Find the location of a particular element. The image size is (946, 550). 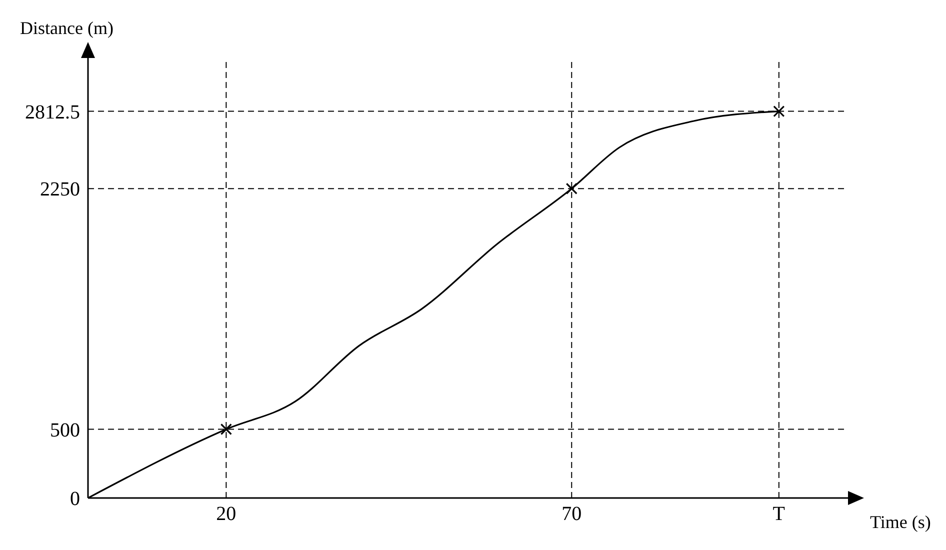

x-tick-label: 70 is located at coordinates (572, 514).